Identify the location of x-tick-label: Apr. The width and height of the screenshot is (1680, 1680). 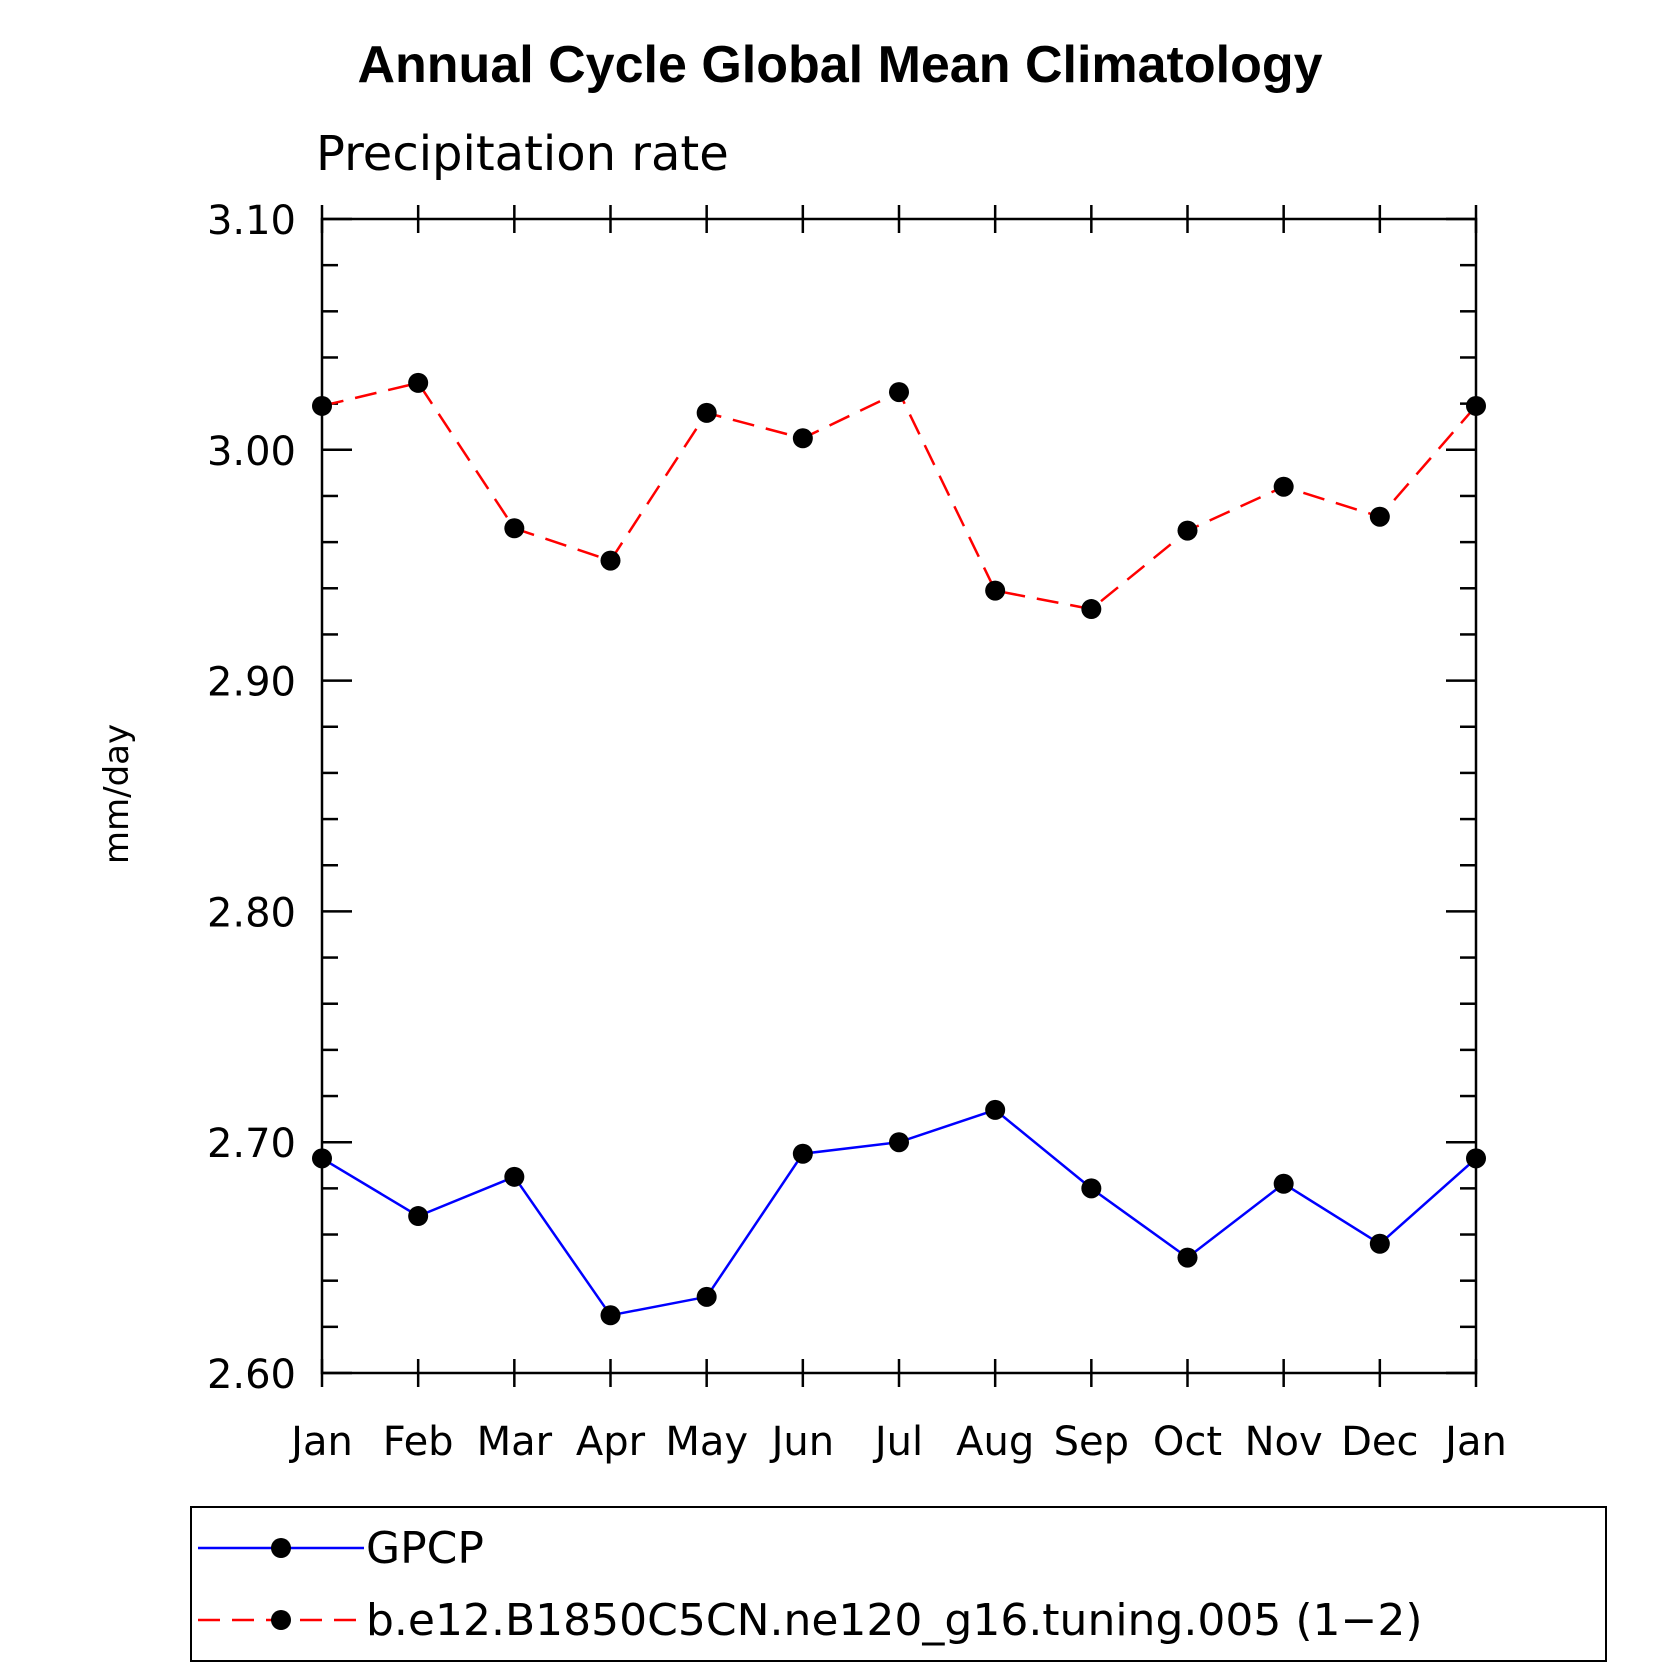
(611, 1442).